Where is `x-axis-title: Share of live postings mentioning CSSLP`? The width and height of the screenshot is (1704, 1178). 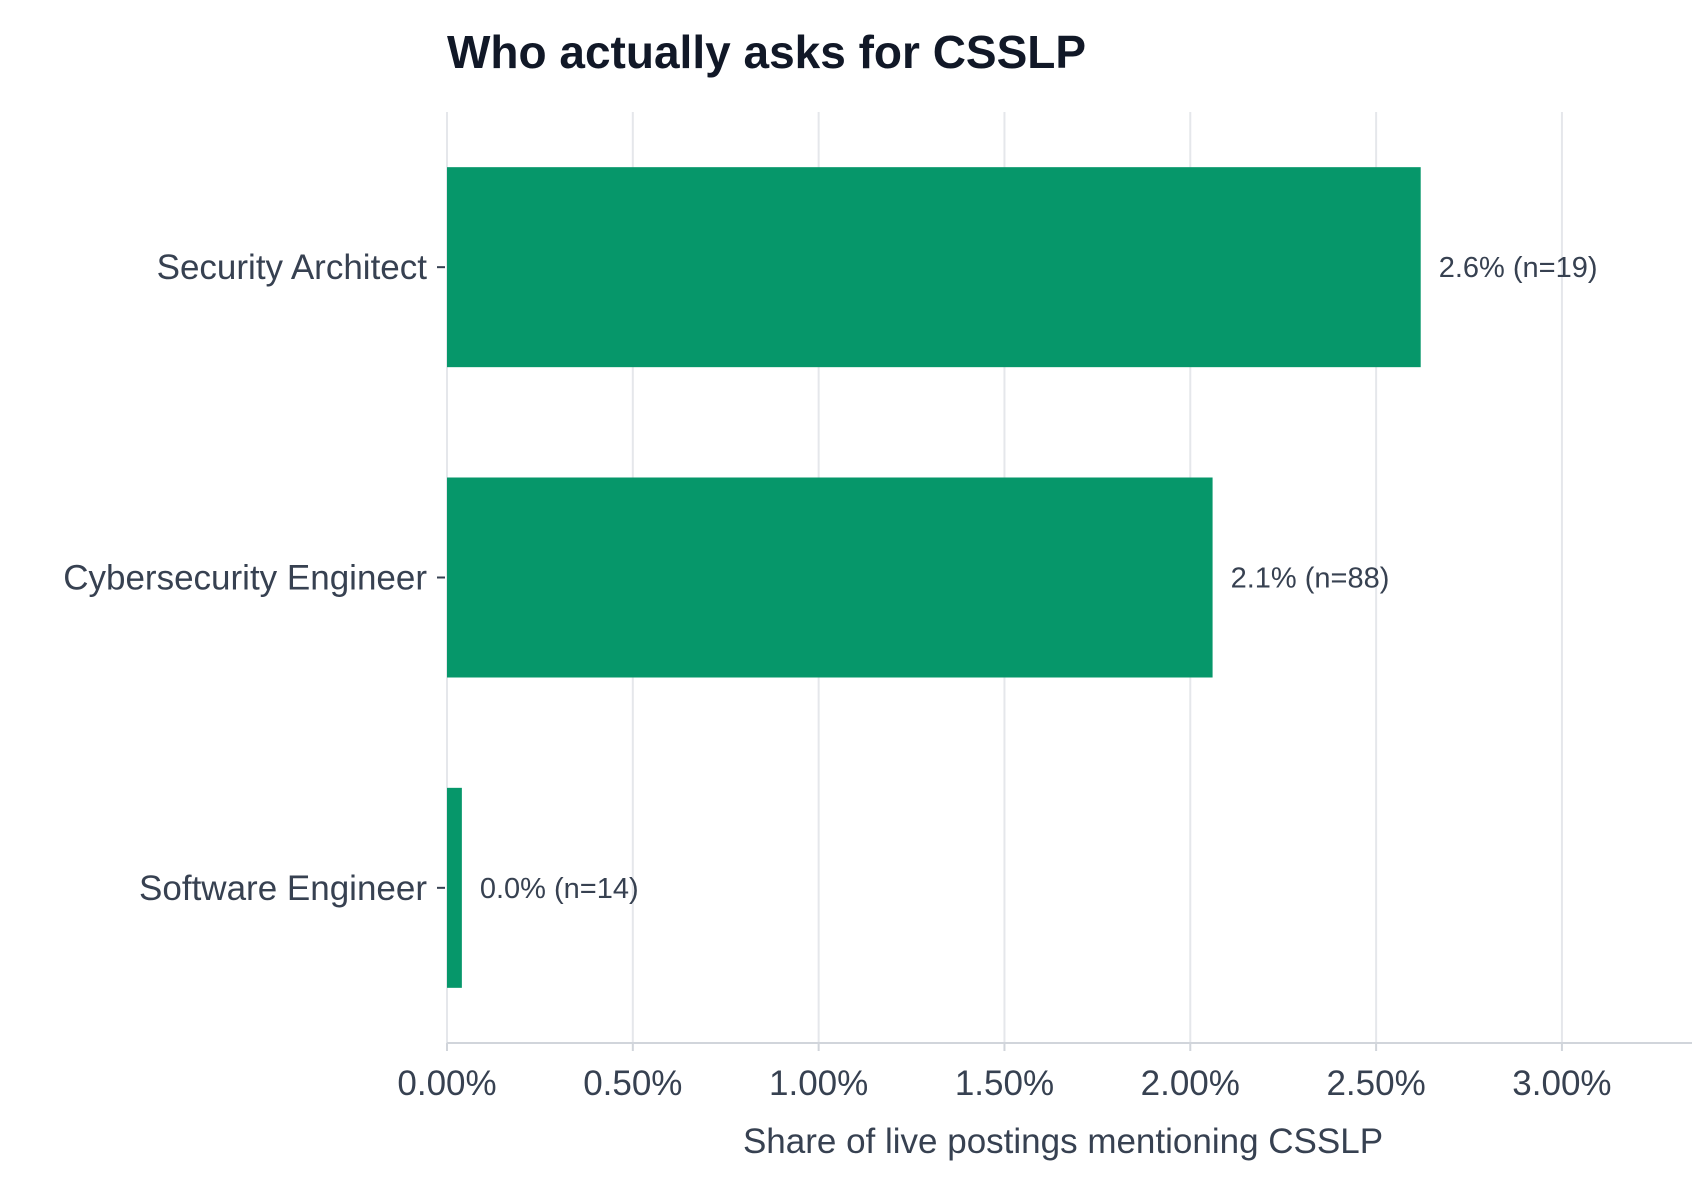 x-axis-title: Share of live postings mentioning CSSLP is located at coordinates (1063, 1141).